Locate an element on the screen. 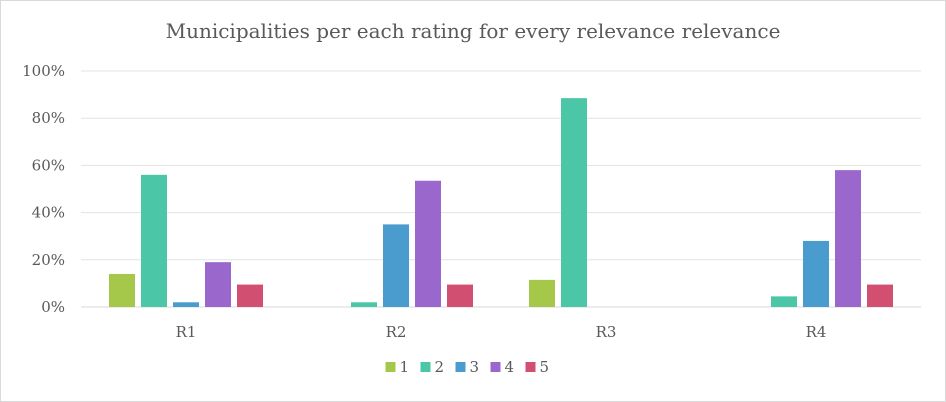 This screenshot has height=402, width=946. y-tick-label: 40% is located at coordinates (48, 213).